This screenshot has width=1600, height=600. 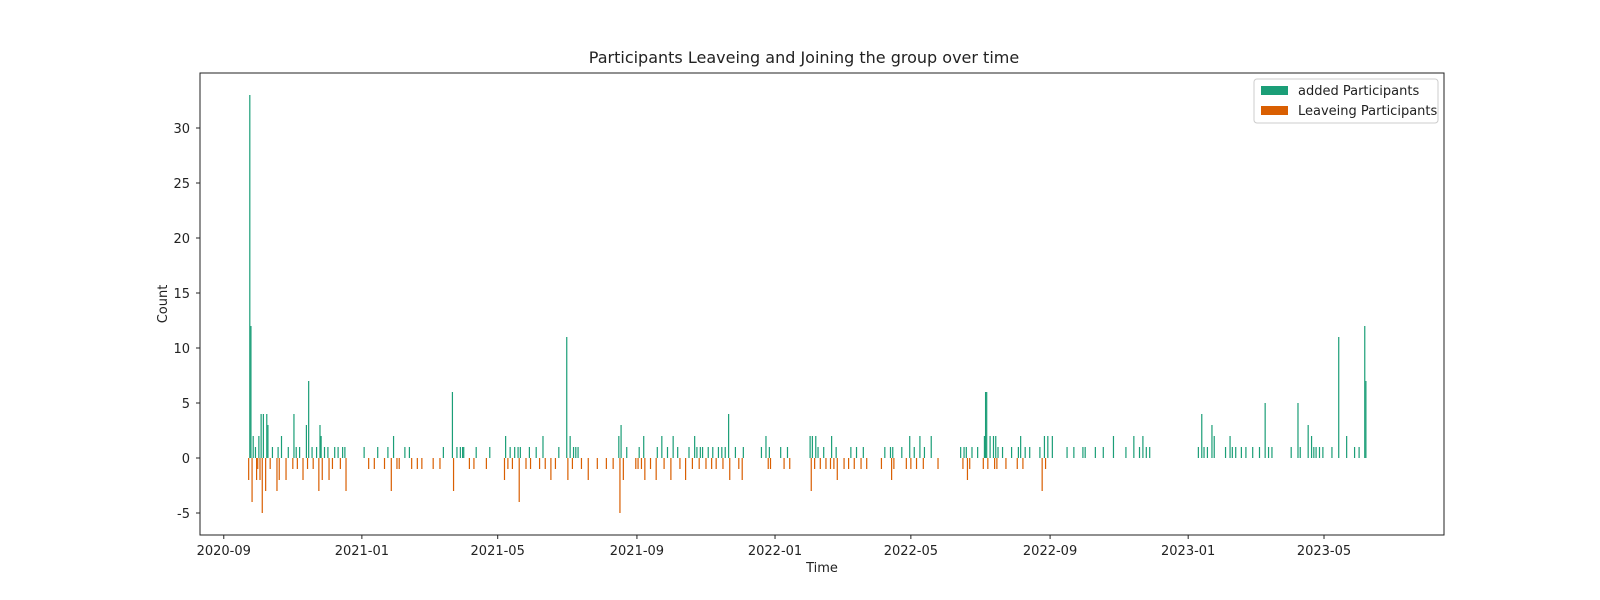 What do you see at coordinates (181, 184) in the screenshot?
I see `y-tick-label: 25` at bounding box center [181, 184].